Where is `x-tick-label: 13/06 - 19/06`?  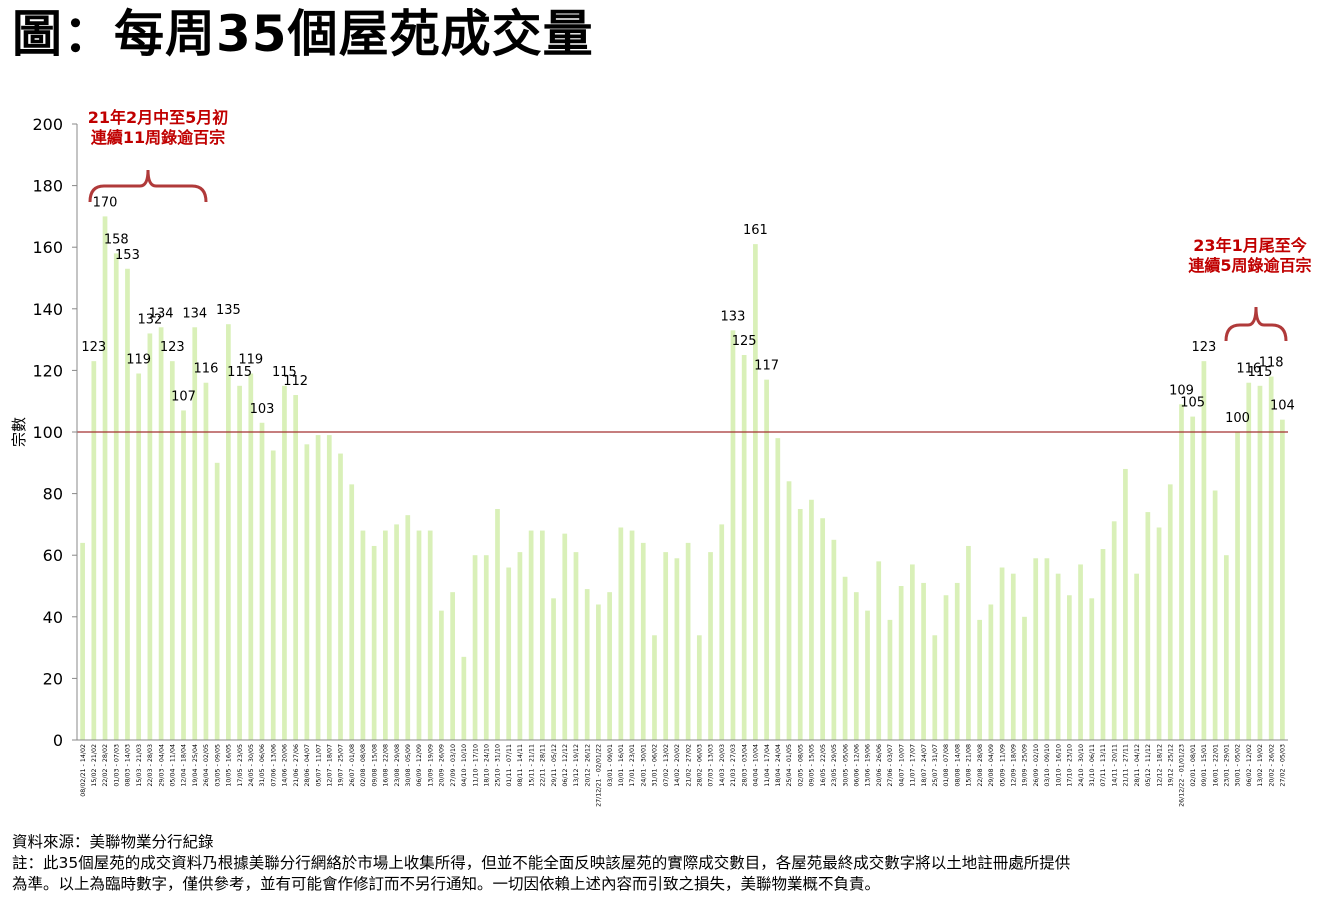
x-tick-label: 13/06 - 19/06 is located at coordinates (868, 765).